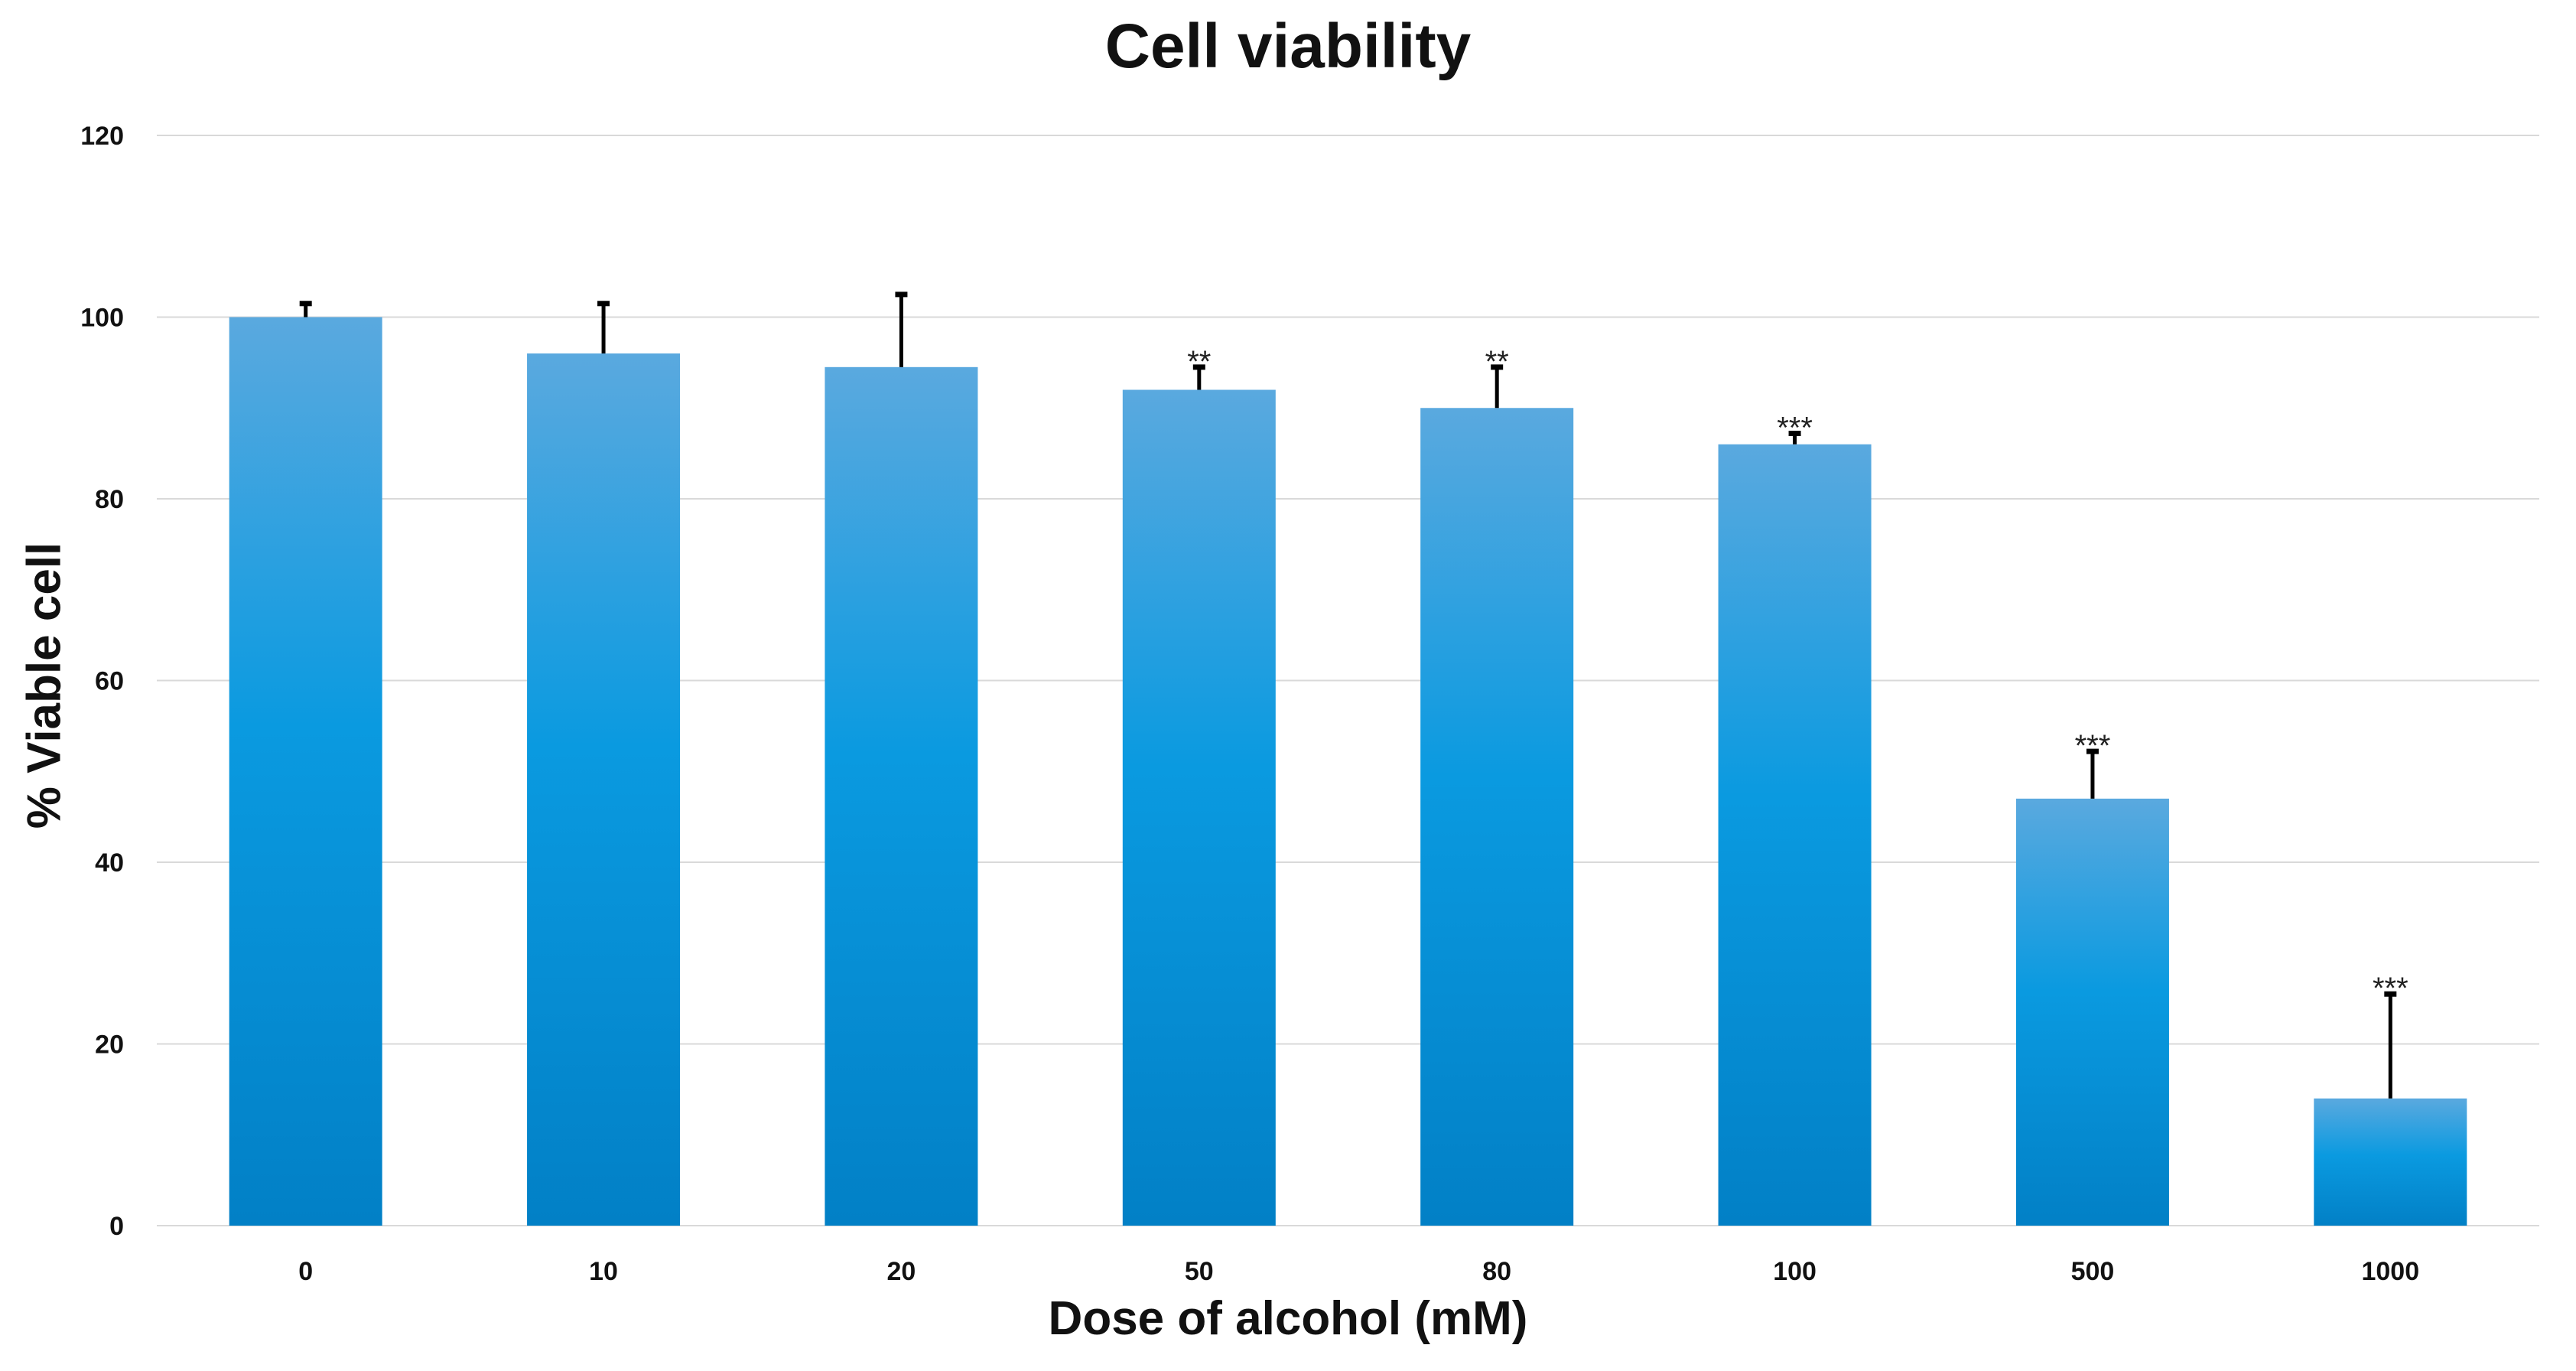 The height and width of the screenshot is (1371, 2576). What do you see at coordinates (102, 136) in the screenshot?
I see `y-tick-label: 120` at bounding box center [102, 136].